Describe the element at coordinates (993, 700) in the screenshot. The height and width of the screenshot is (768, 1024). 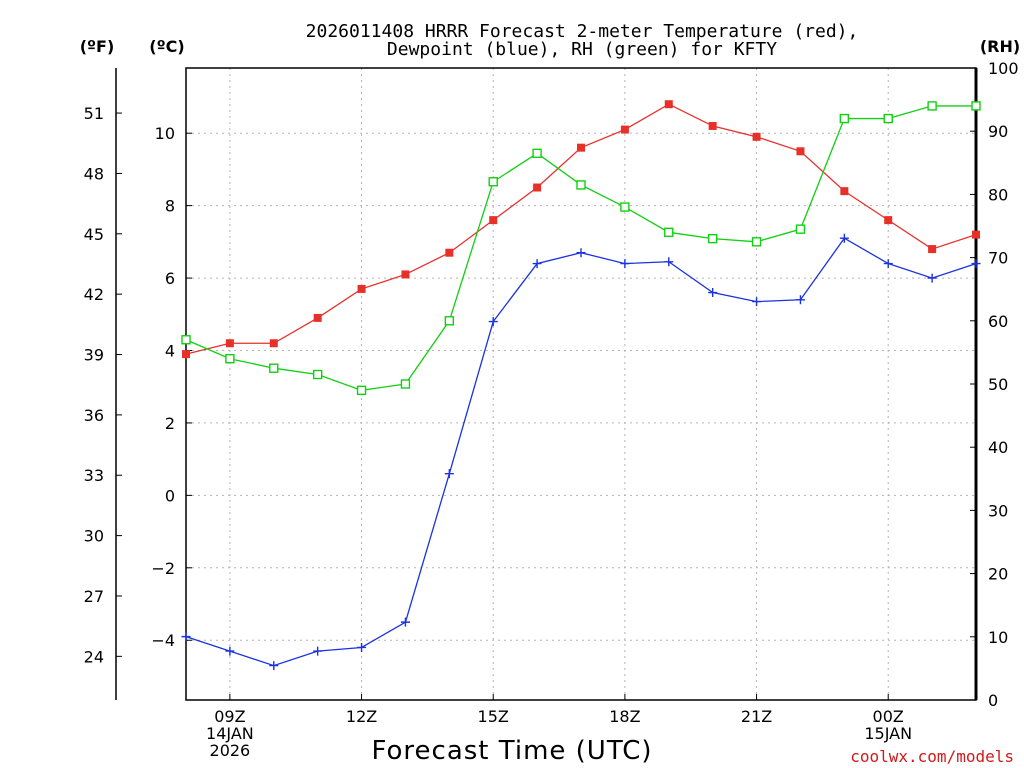
I see `rh-tick-label: 0` at that location.